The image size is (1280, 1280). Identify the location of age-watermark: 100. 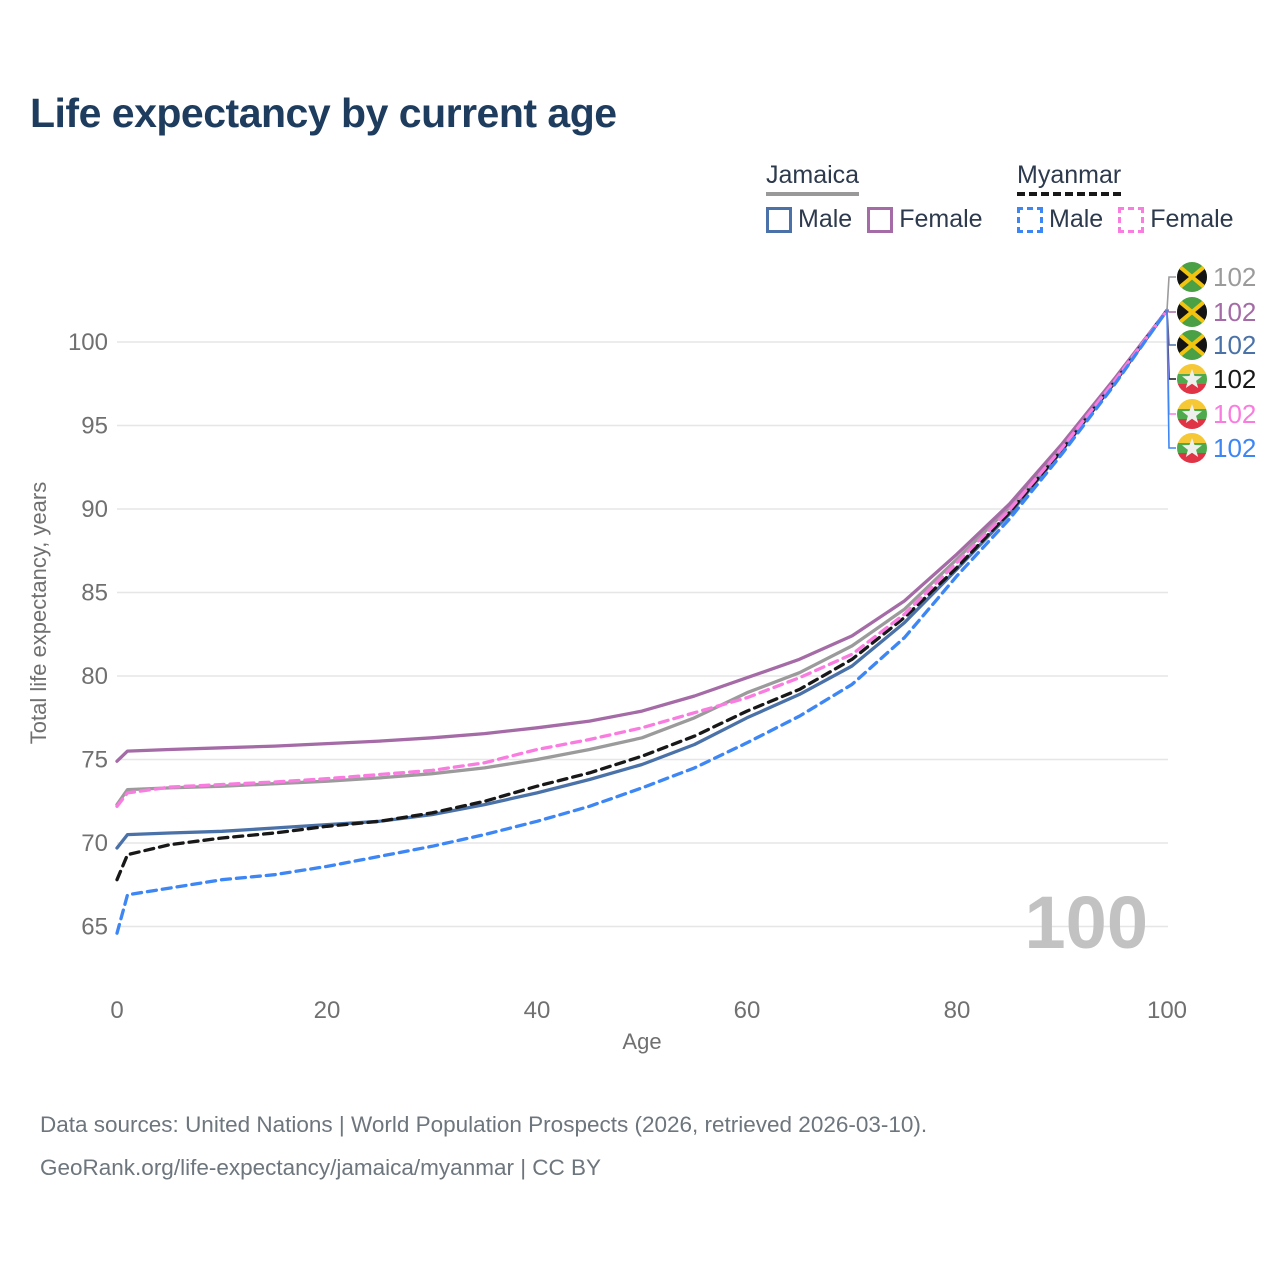
(1086, 922).